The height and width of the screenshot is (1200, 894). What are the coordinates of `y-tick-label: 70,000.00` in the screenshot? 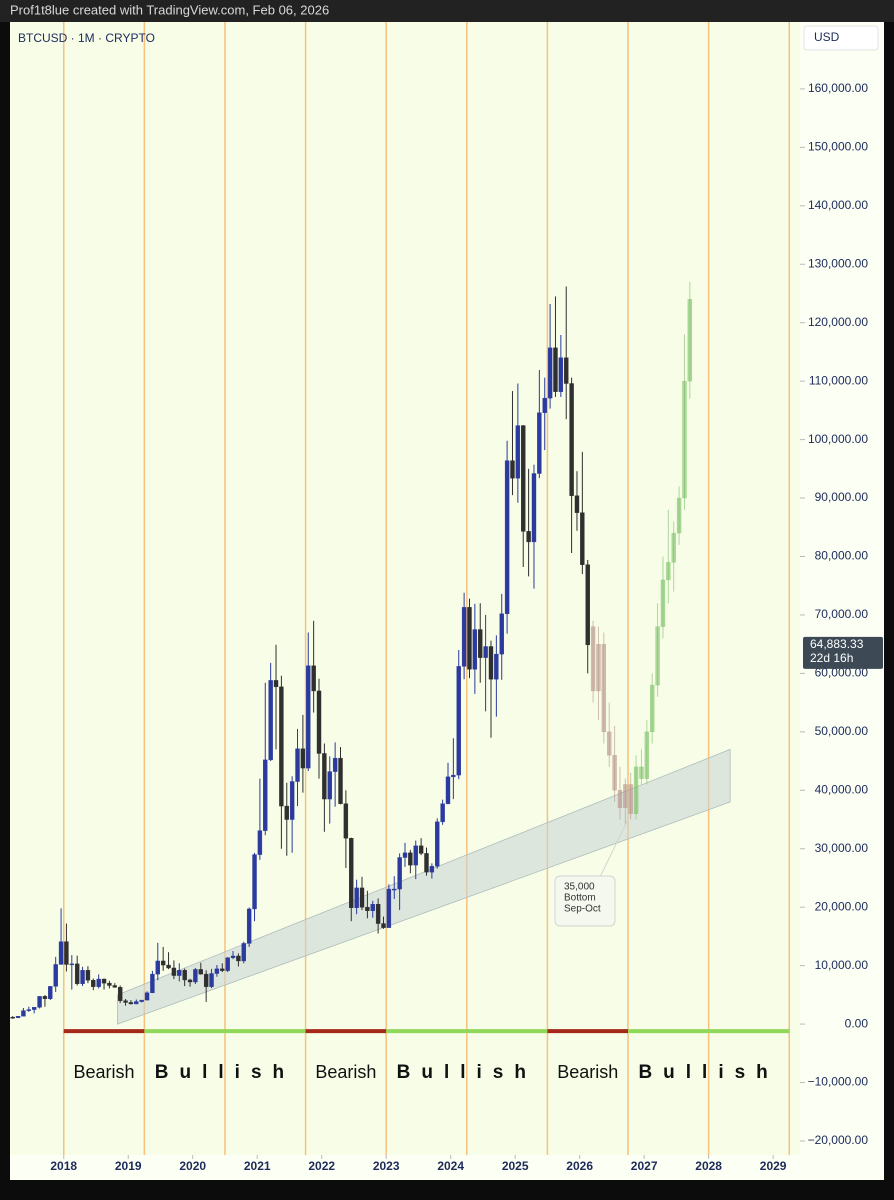 It's located at (842, 614).